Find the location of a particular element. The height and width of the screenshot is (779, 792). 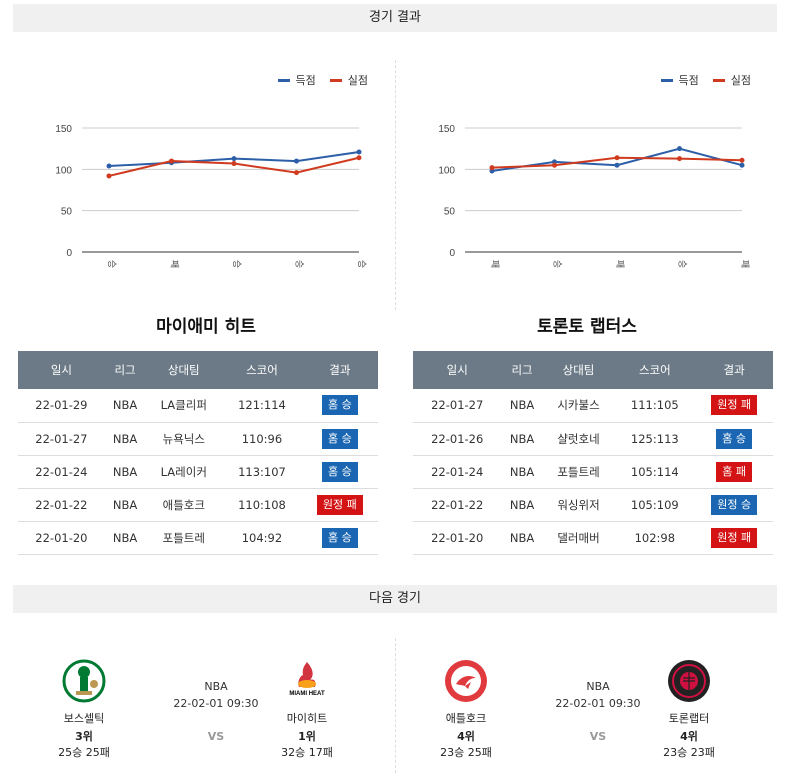

cell-score: 113:107 is located at coordinates (262, 472).